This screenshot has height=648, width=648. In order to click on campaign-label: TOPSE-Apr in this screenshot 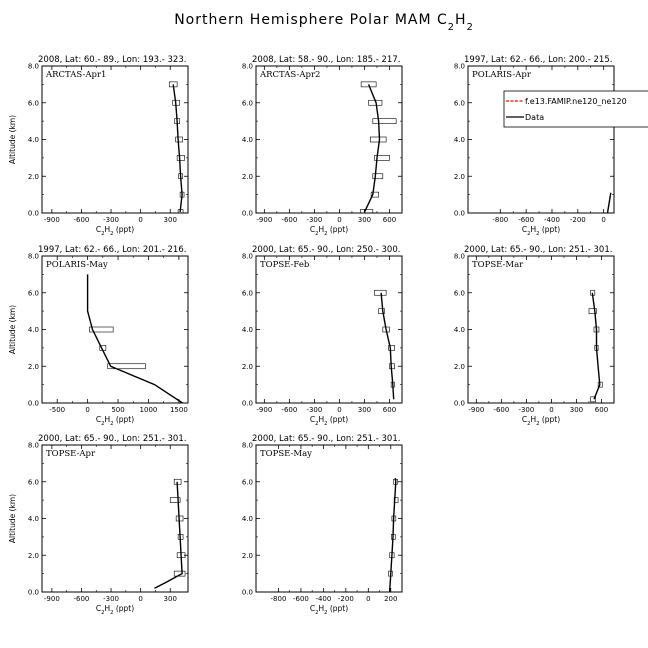, I will do `click(71, 454)`.